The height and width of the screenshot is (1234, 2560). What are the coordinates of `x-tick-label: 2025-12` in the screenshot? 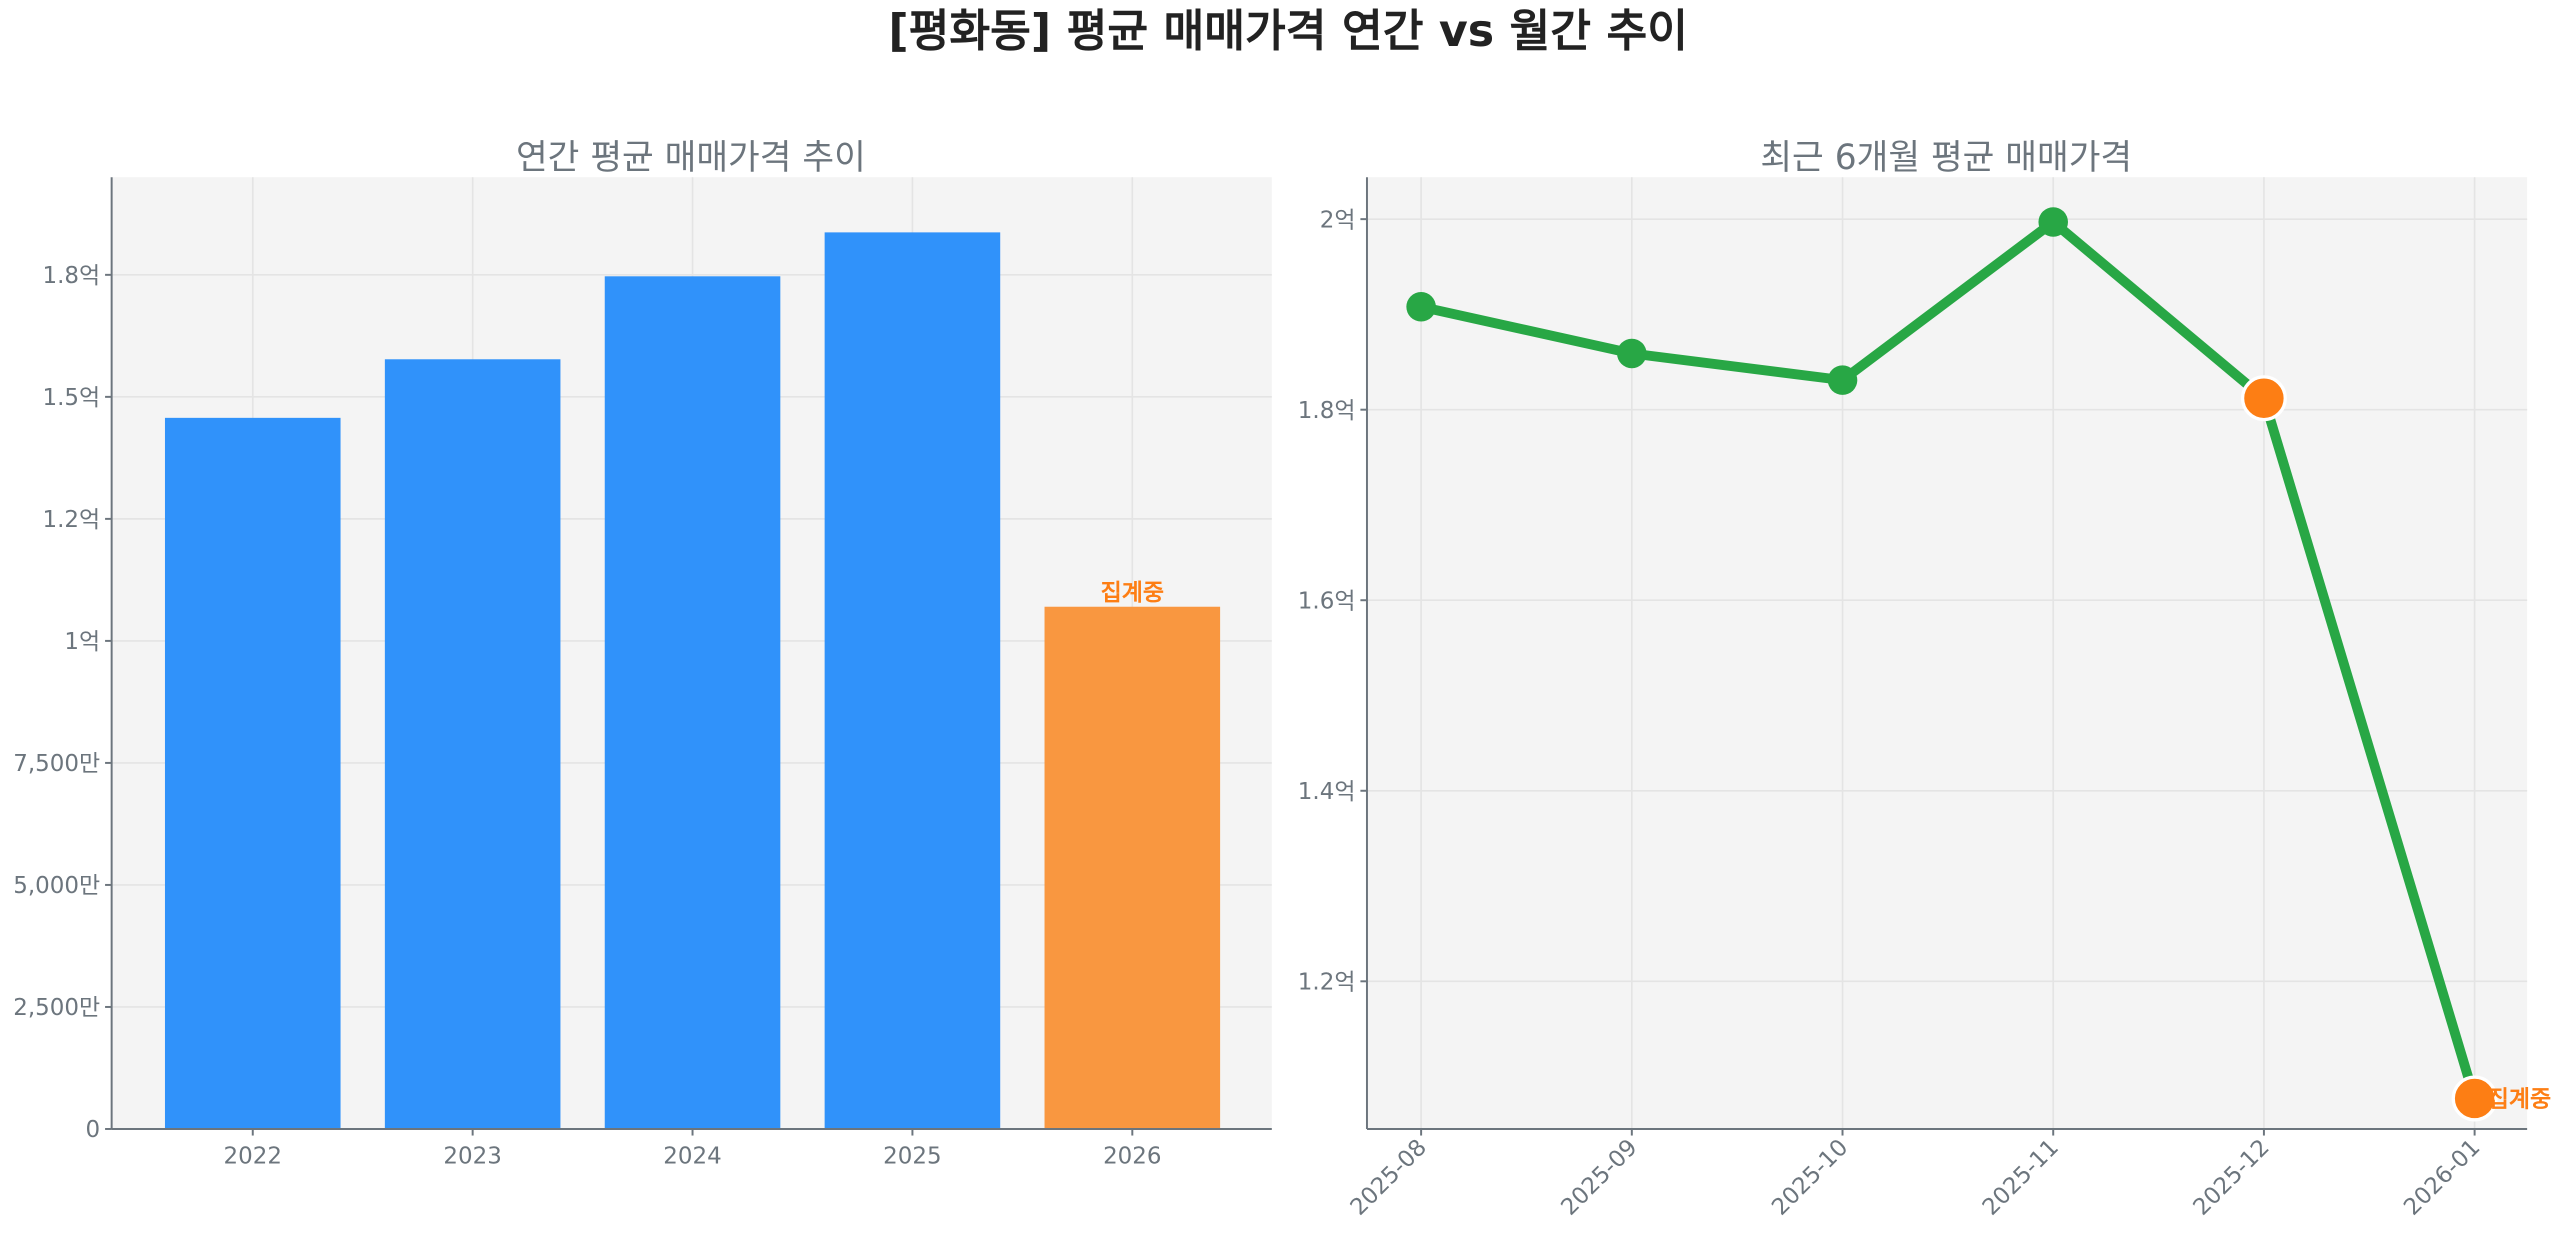 It's located at (2231, 1178).